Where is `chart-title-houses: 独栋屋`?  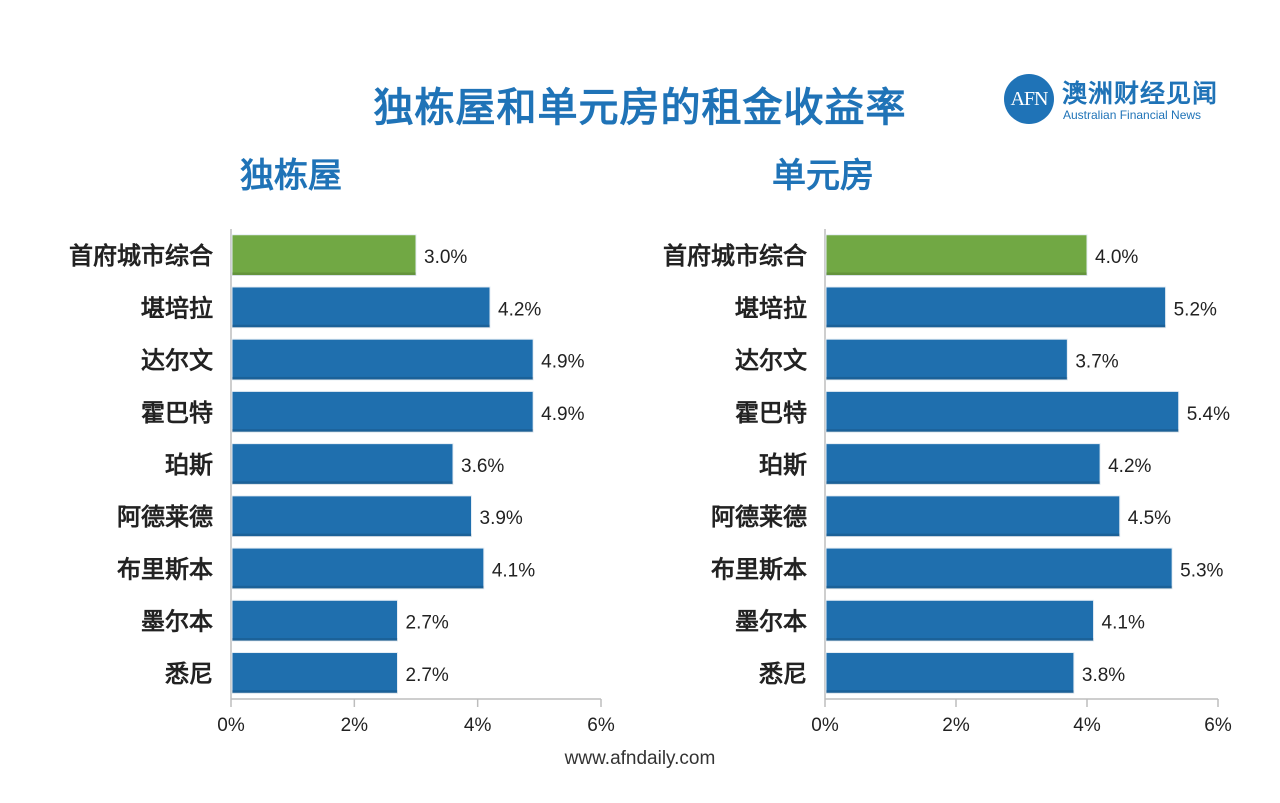 chart-title-houses: 独栋屋 is located at coordinates (291, 176).